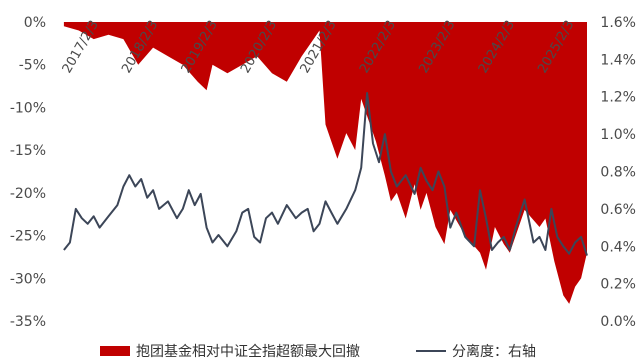 The height and width of the screenshot is (361, 641). Describe the element at coordinates (28, 194) in the screenshot. I see `left-tick-label: -20%` at that location.